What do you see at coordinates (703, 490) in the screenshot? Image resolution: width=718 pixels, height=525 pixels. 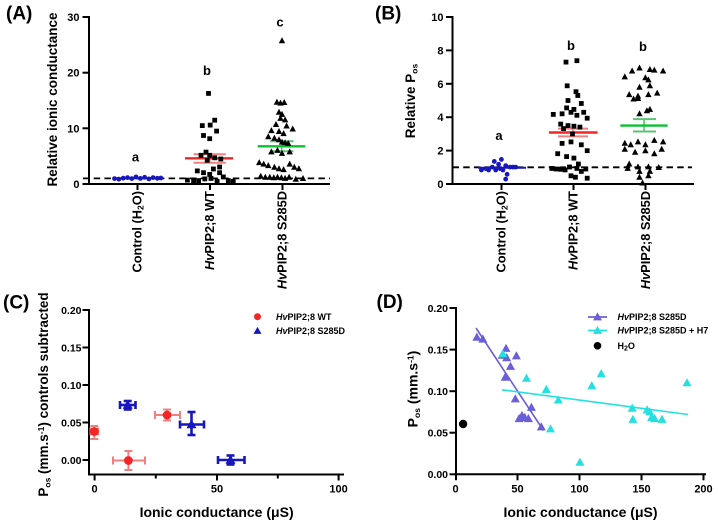 I see `svg-text: 200` at bounding box center [703, 490].